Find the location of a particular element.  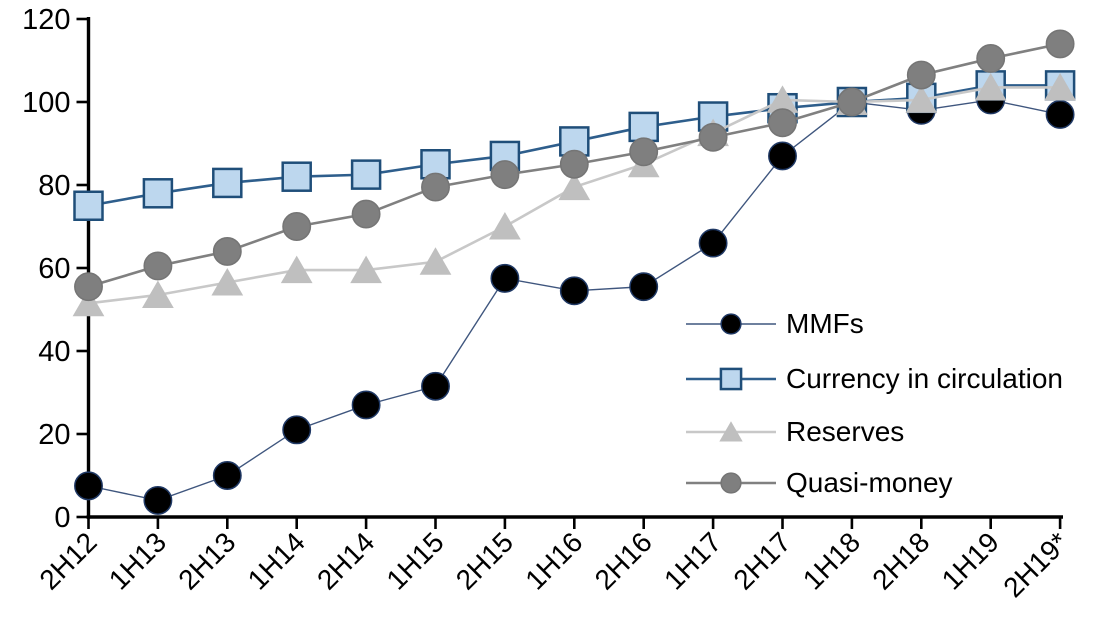

x-tick-label: 2H12 is located at coordinates (67, 560).